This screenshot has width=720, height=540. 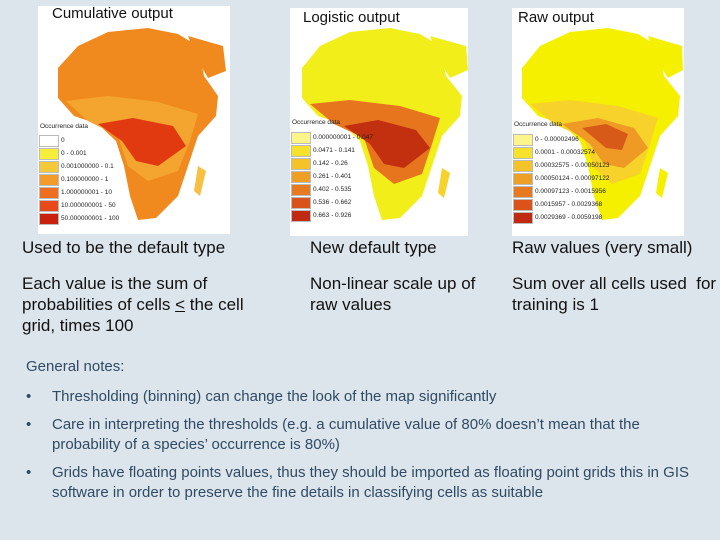 What do you see at coordinates (570, 191) in the screenshot?
I see `legend-label: 0.00097123 - 0.0015956` at bounding box center [570, 191].